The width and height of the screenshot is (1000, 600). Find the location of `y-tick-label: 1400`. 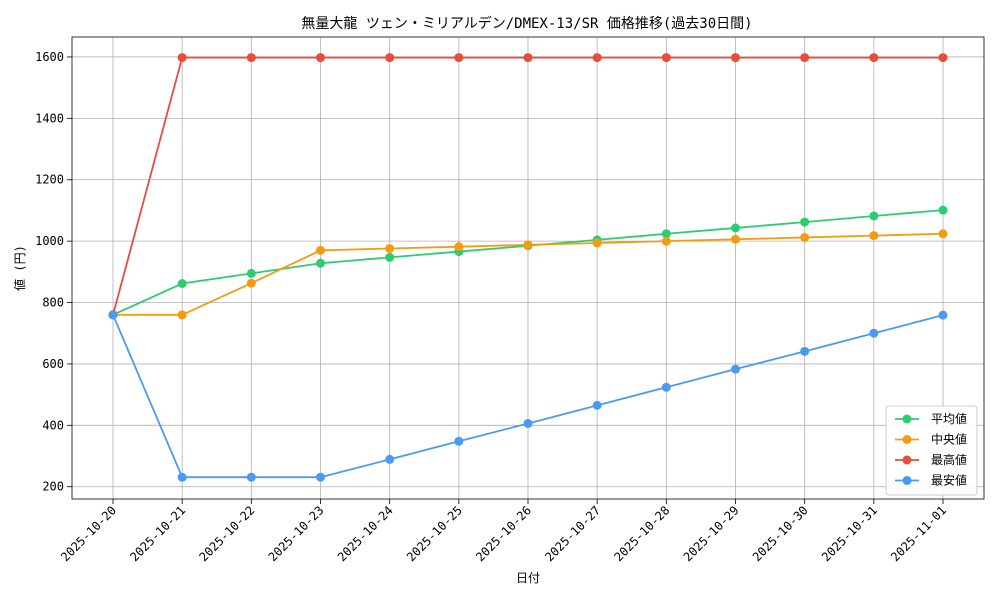

y-tick-label: 1400 is located at coordinates (49, 118).